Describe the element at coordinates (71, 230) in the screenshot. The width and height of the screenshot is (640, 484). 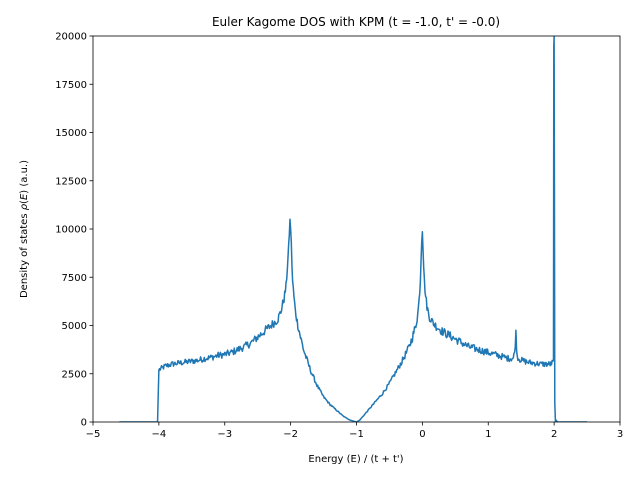
I see `y-tick-label: 10000` at that location.